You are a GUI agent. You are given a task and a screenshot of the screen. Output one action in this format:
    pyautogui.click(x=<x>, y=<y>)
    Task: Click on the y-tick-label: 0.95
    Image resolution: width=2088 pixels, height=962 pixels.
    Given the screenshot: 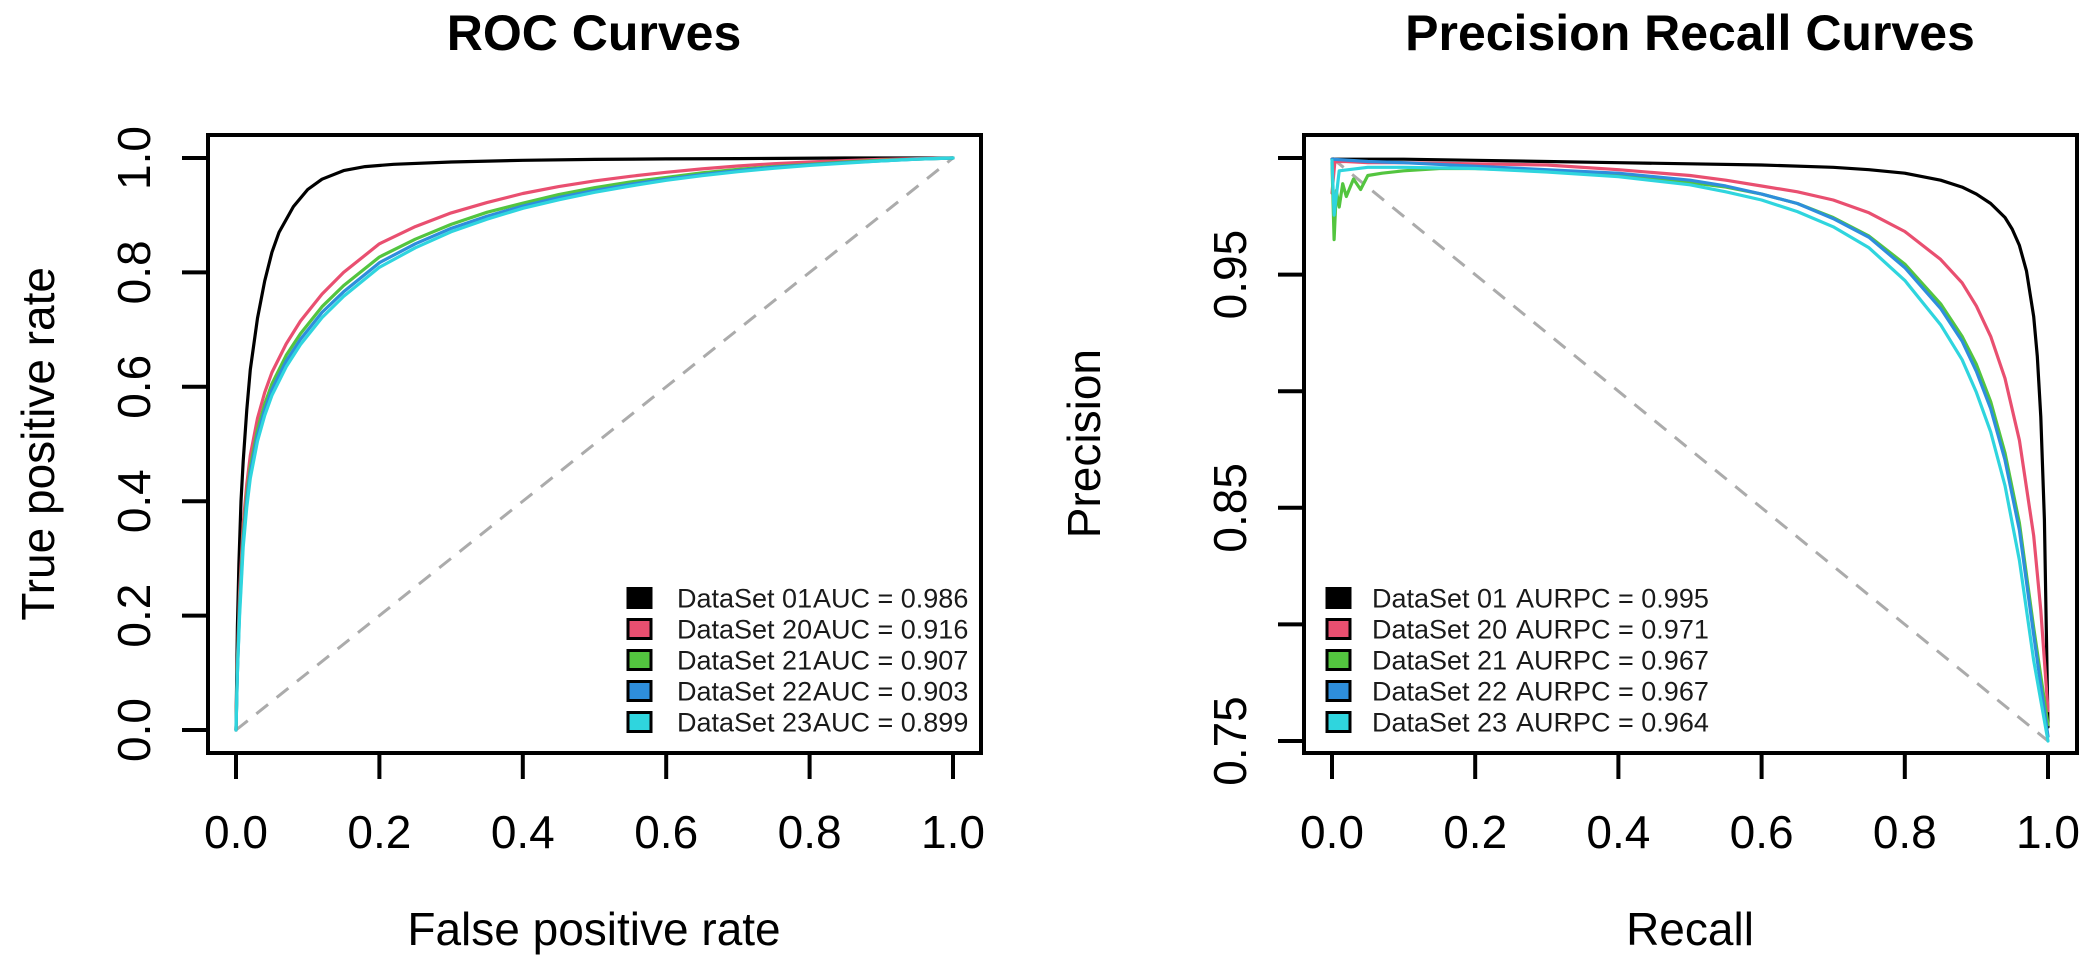 What is the action you would take?
    pyautogui.click(x=1230, y=275)
    